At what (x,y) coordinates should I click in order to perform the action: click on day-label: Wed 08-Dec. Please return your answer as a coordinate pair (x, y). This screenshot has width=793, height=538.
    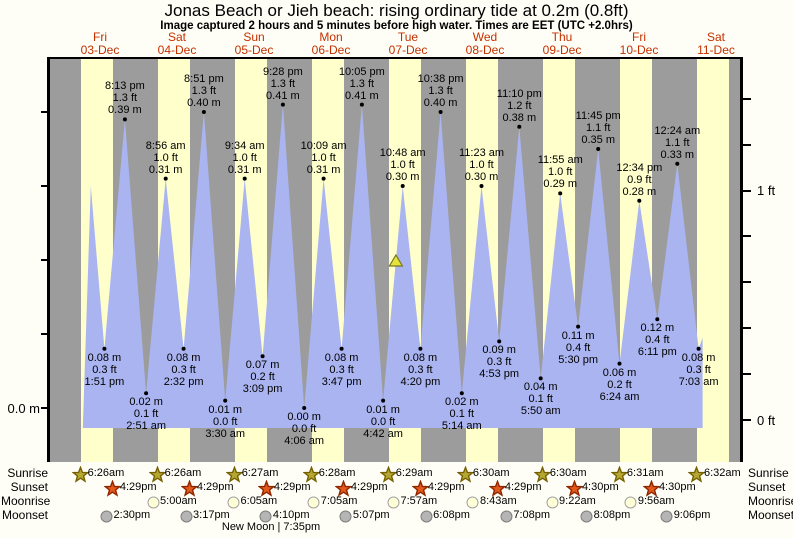
    Looking at the image, I should click on (485, 43).